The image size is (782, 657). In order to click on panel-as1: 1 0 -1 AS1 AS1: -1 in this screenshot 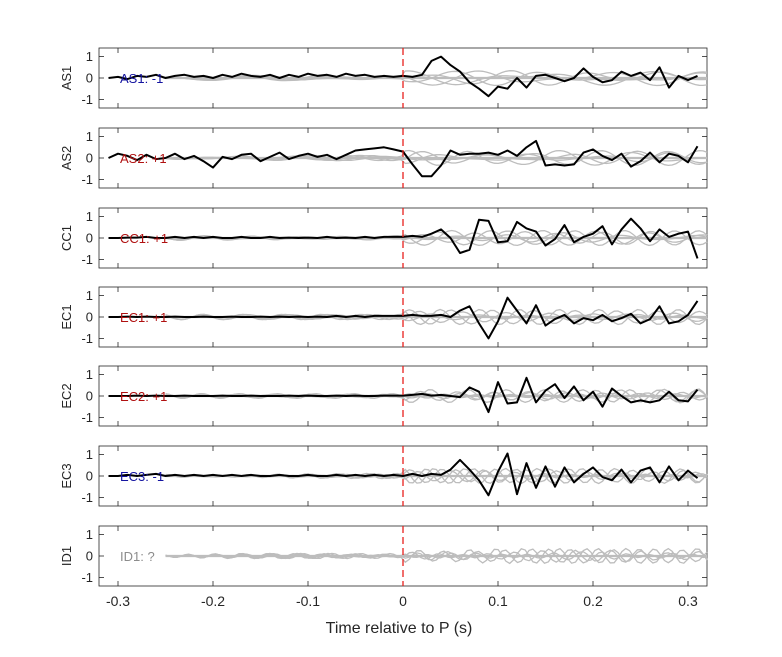, I will do `click(383, 78)`.